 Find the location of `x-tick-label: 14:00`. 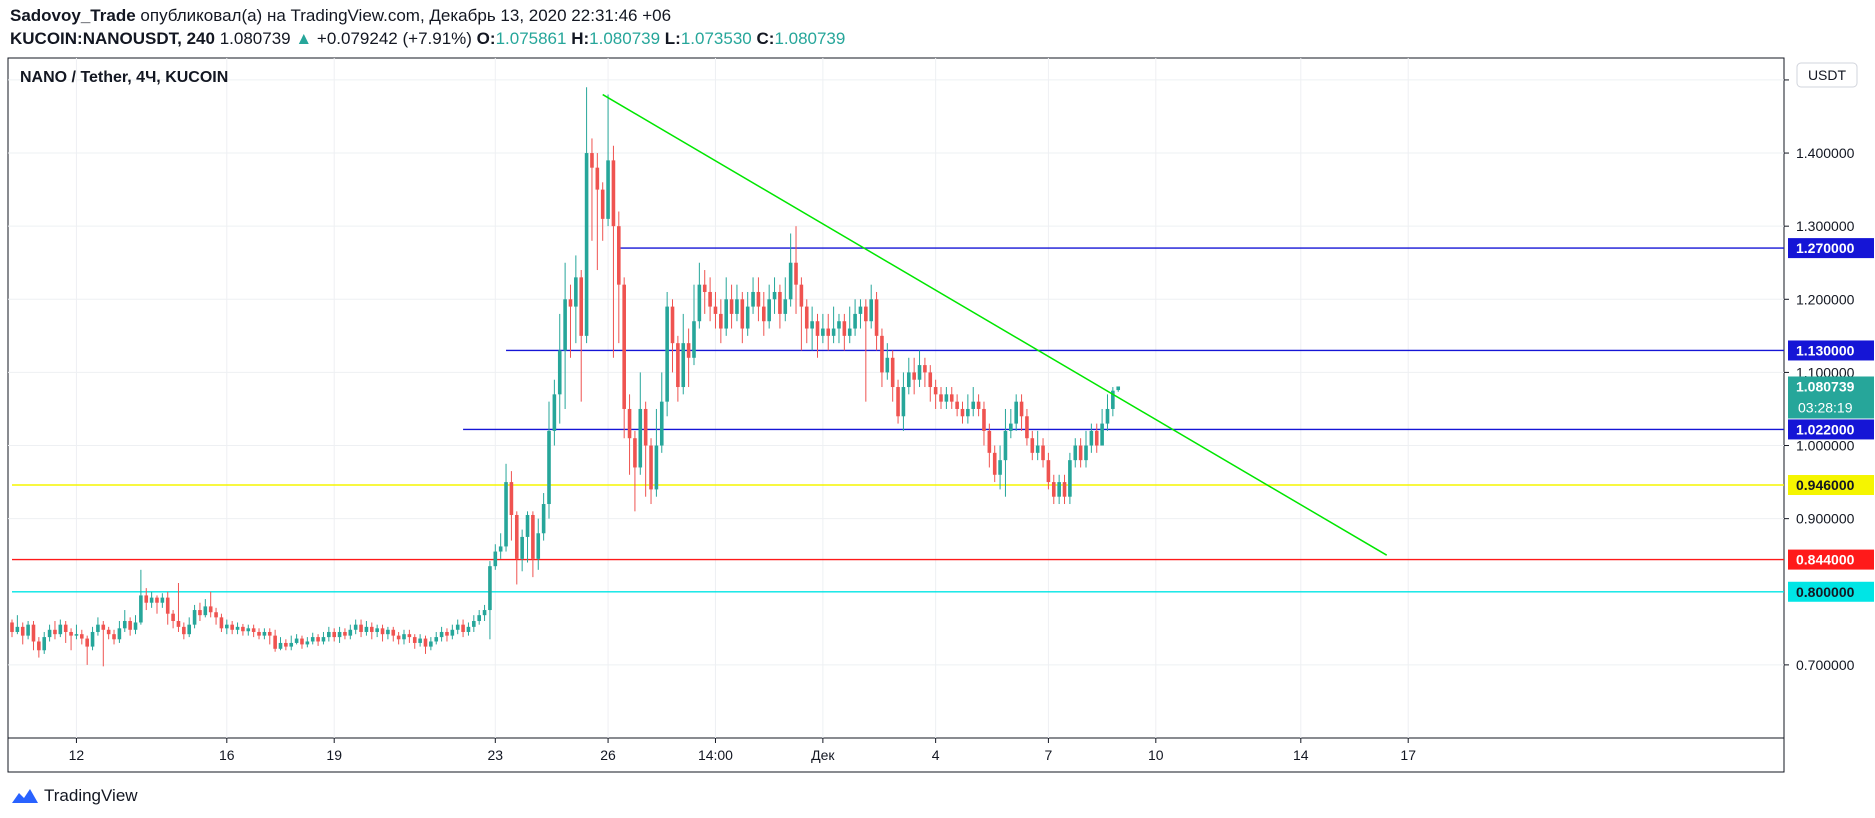

x-tick-label: 14:00 is located at coordinates (715, 755).